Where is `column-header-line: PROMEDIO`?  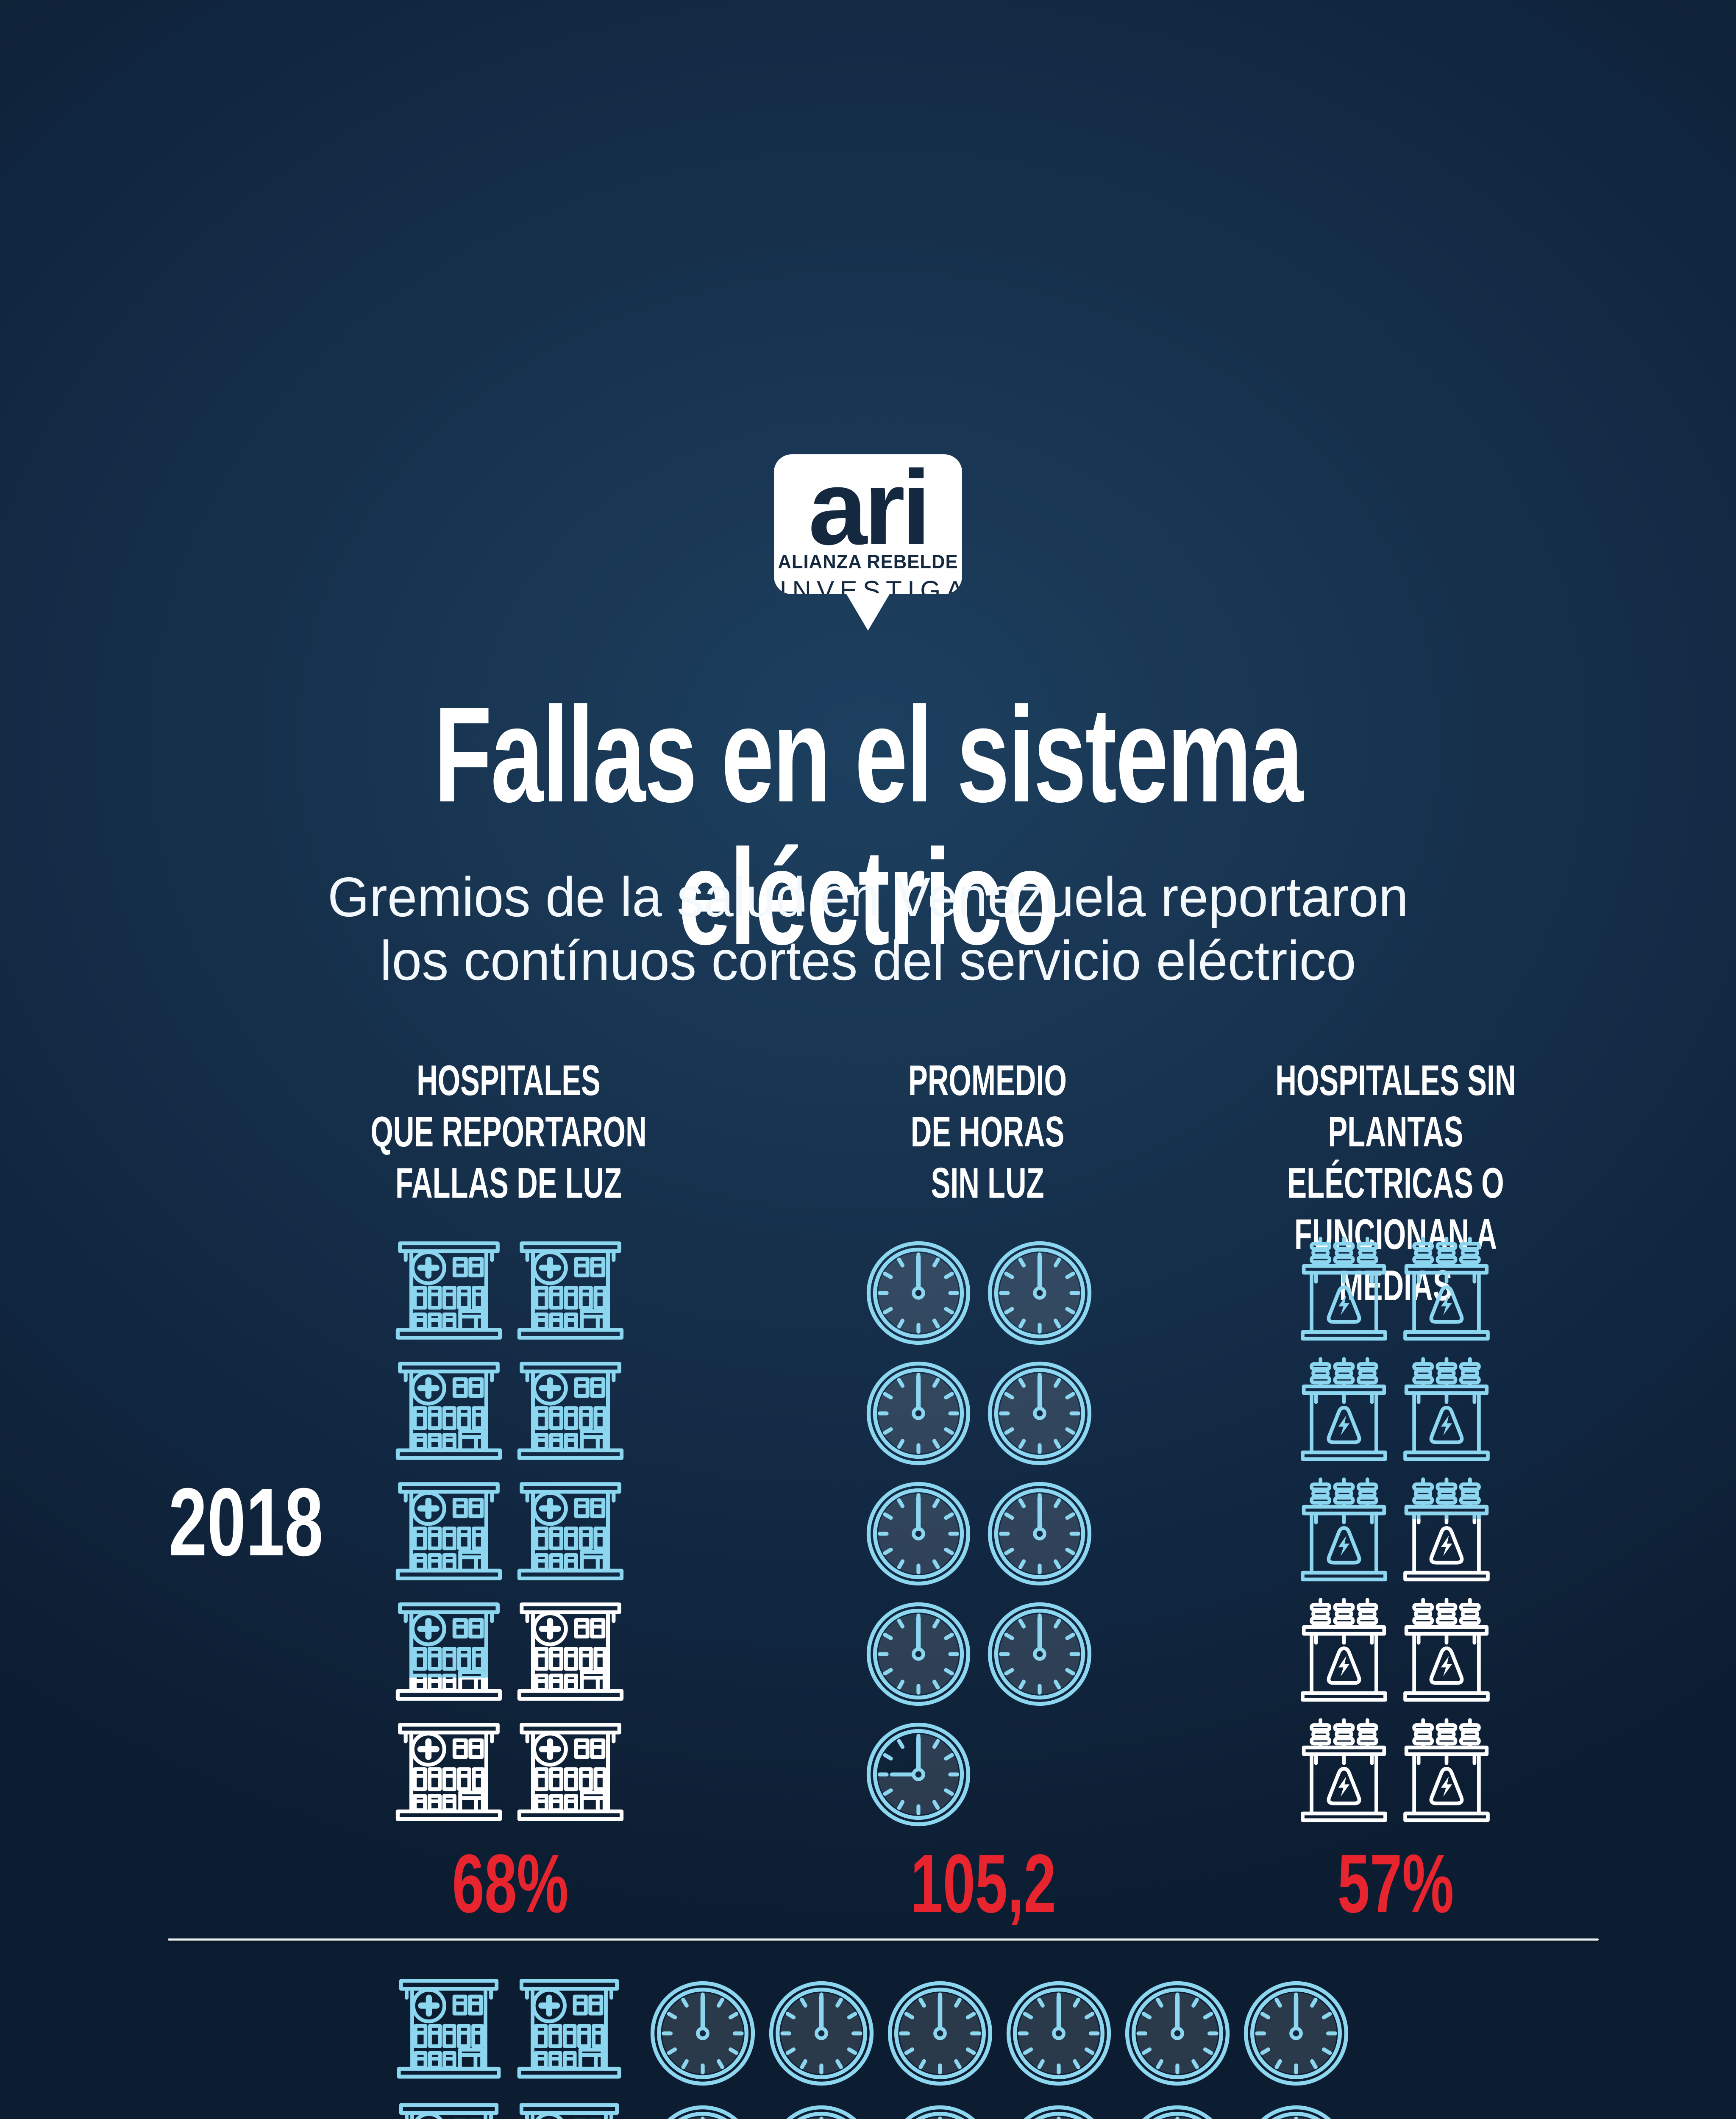 column-header-line: PROMEDIO is located at coordinates (988, 1080).